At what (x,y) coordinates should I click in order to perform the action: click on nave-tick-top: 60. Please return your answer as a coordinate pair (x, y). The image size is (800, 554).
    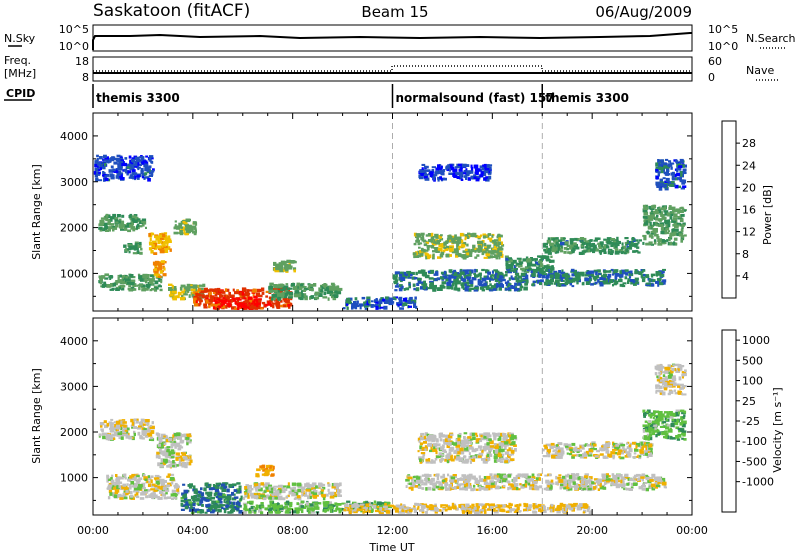
    Looking at the image, I should click on (715, 61).